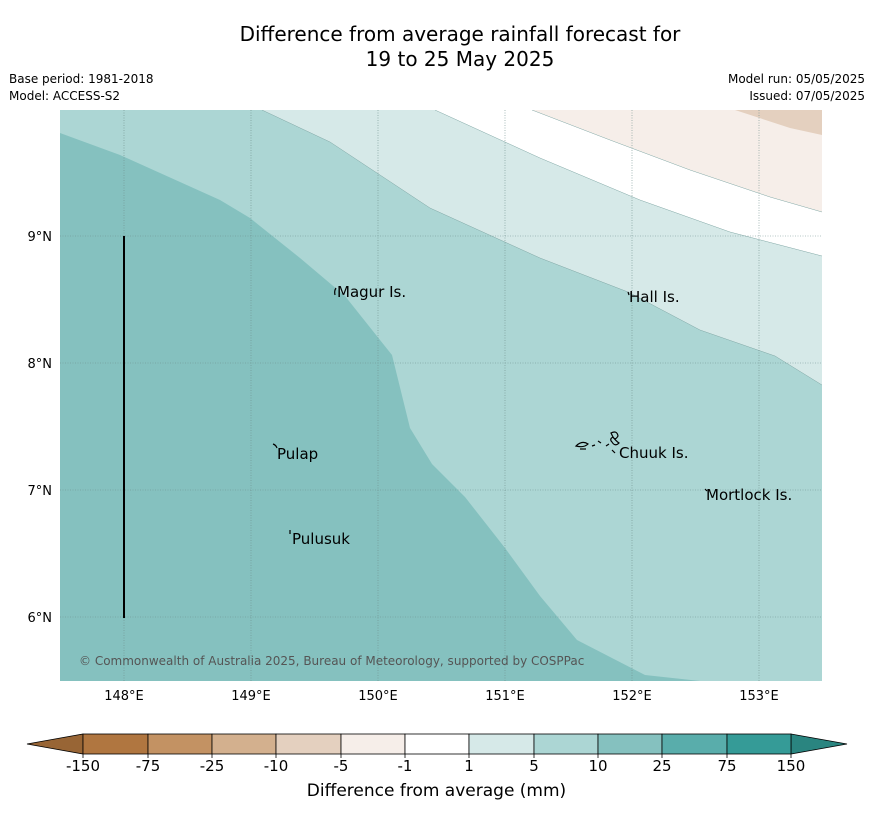 The image size is (873, 816). Describe the element at coordinates (40, 491) in the screenshot. I see `lat-label: 7°N` at that location.